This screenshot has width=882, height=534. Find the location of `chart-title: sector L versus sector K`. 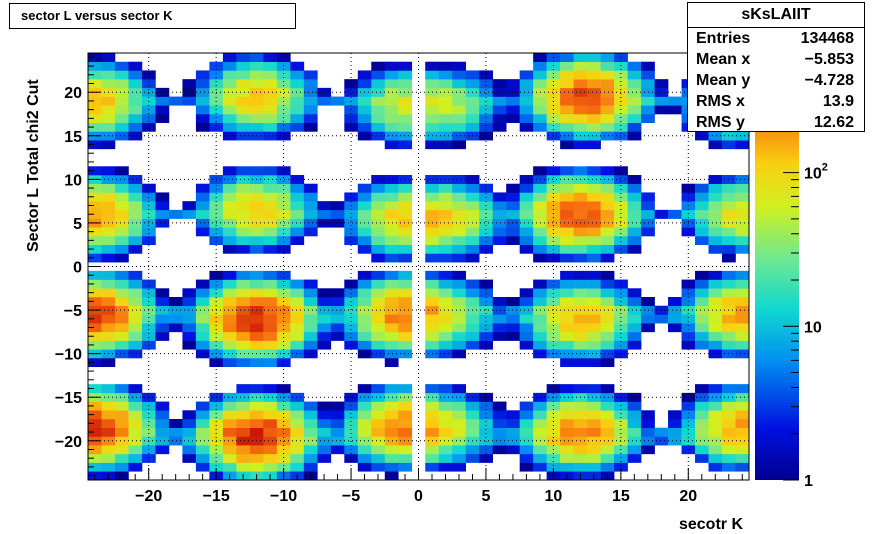

chart-title: sector L versus sector K is located at coordinates (152, 16).